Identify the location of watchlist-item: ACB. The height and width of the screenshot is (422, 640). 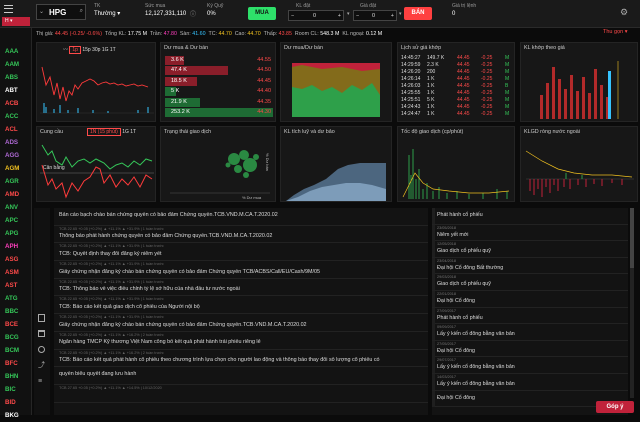
(12, 103).